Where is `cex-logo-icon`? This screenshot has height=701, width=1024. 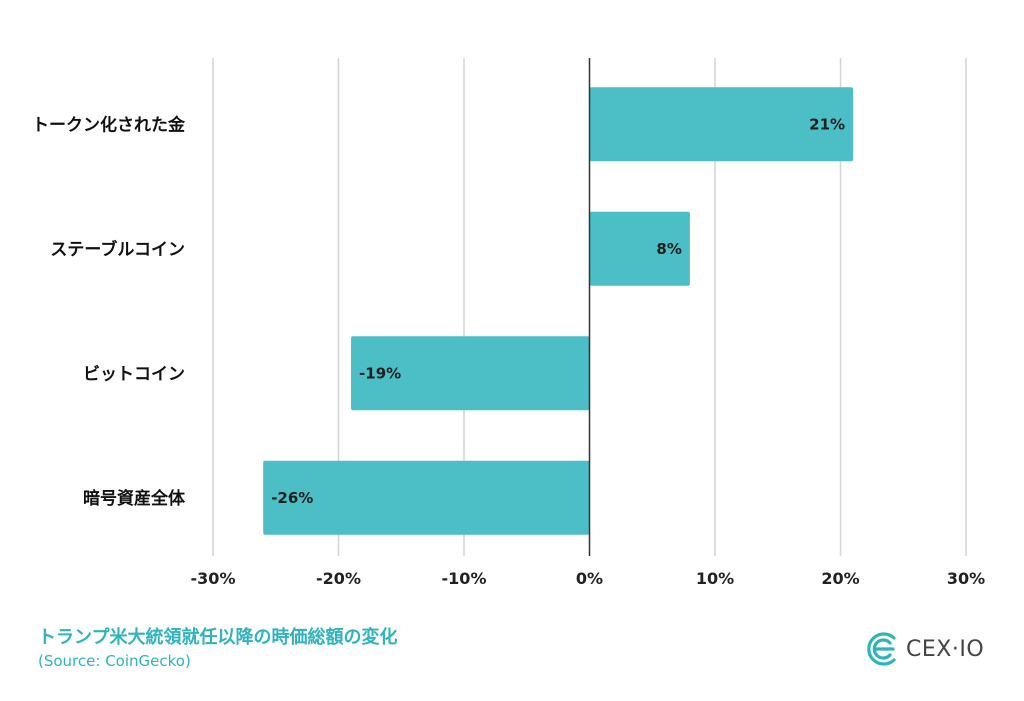
cex-logo-icon is located at coordinates (881, 649).